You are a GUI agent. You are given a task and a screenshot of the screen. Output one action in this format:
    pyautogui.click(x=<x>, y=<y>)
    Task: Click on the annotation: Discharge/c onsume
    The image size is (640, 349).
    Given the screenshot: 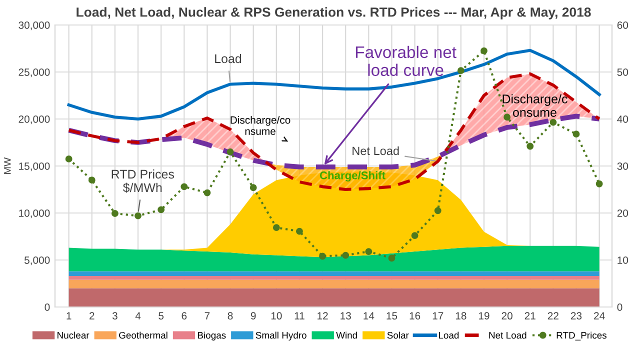 What is the action you would take?
    pyautogui.click(x=535, y=105)
    